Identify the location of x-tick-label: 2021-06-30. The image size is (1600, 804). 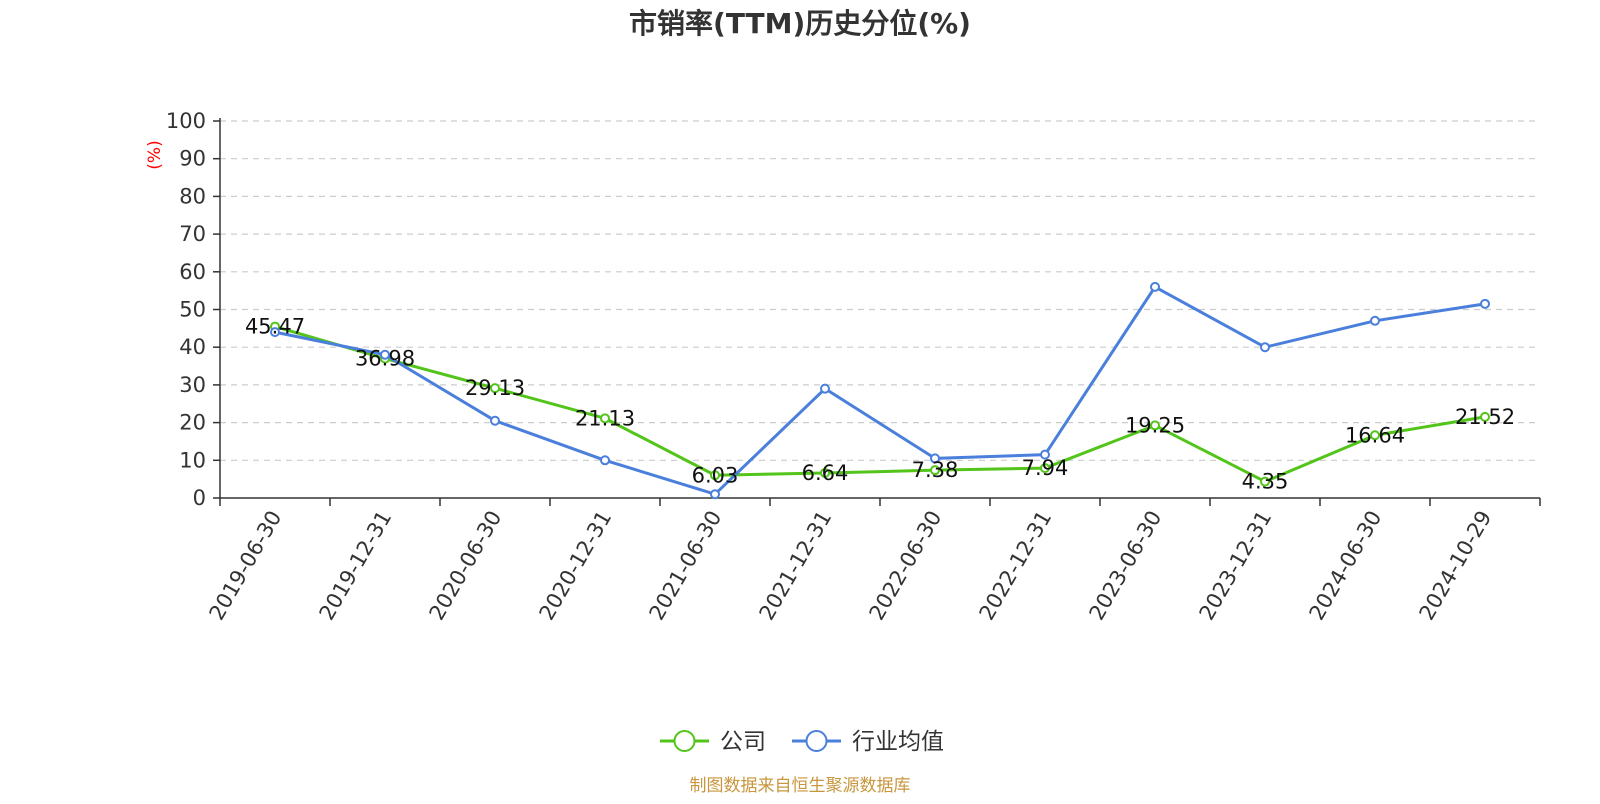
(686, 566).